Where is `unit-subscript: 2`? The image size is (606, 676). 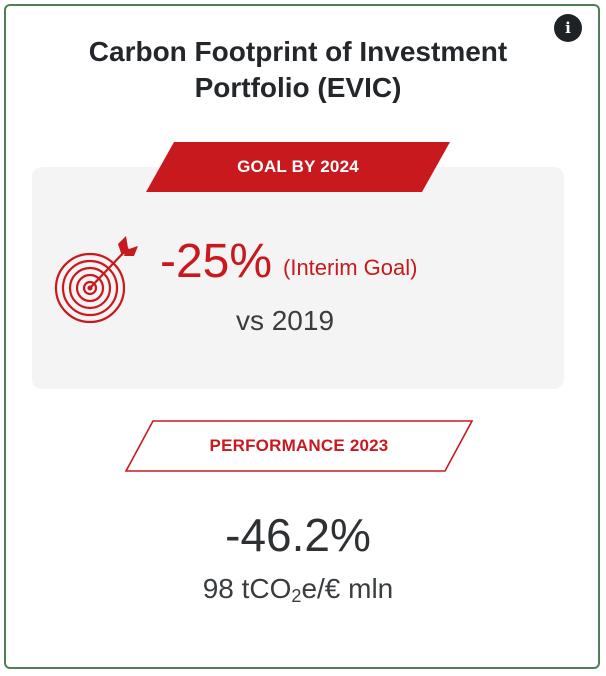 unit-subscript: 2 is located at coordinates (296, 596).